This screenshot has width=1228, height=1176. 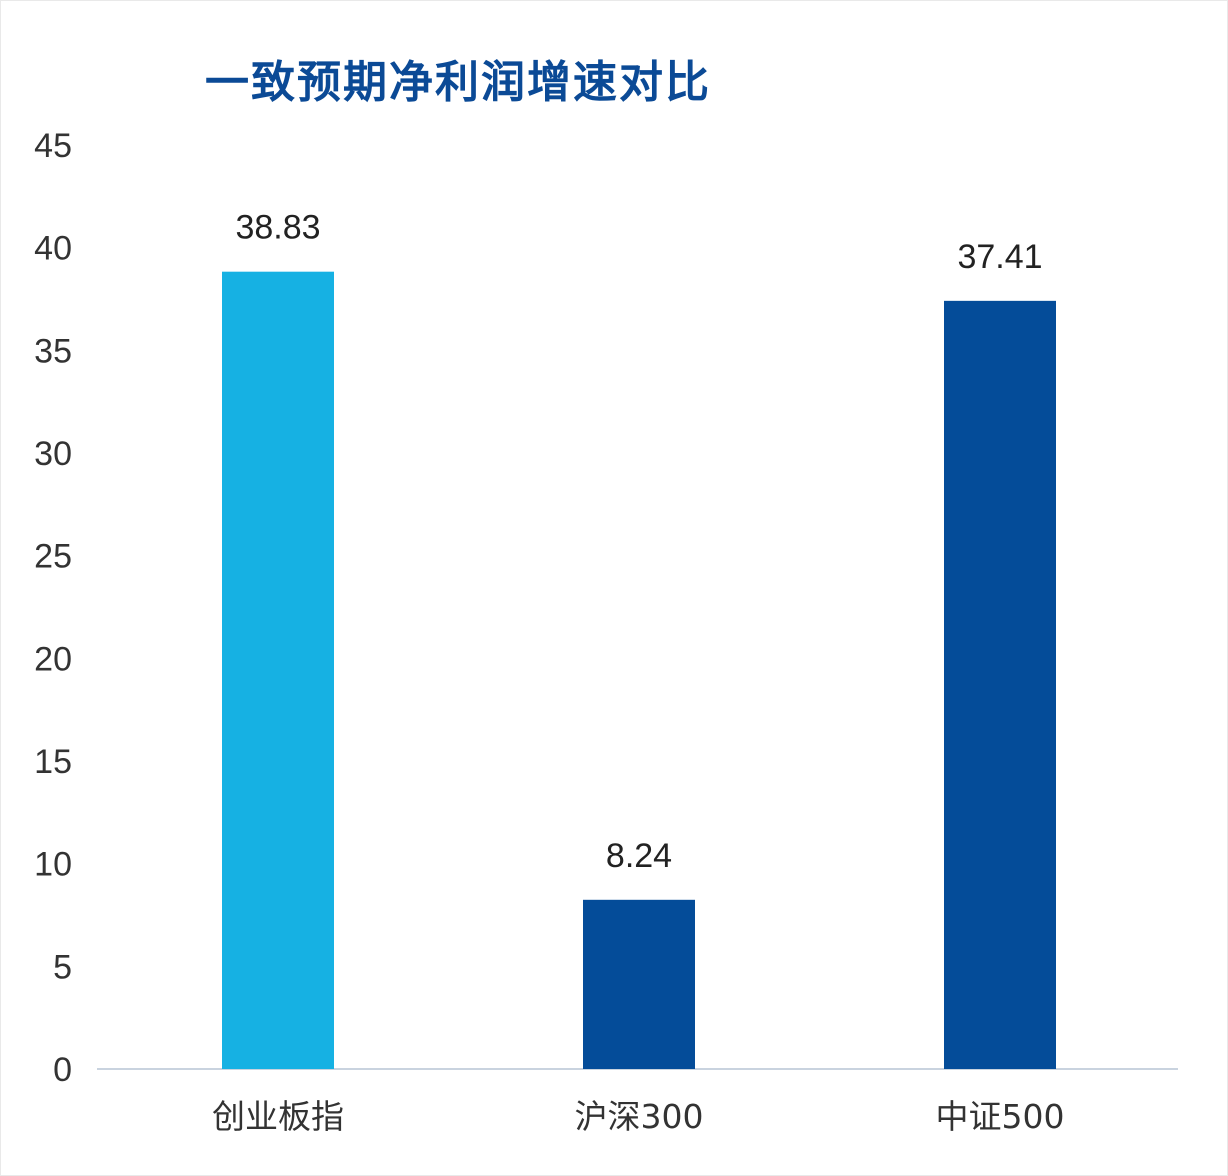 I want to click on y-tick-label: 35, so click(x=53, y=351).